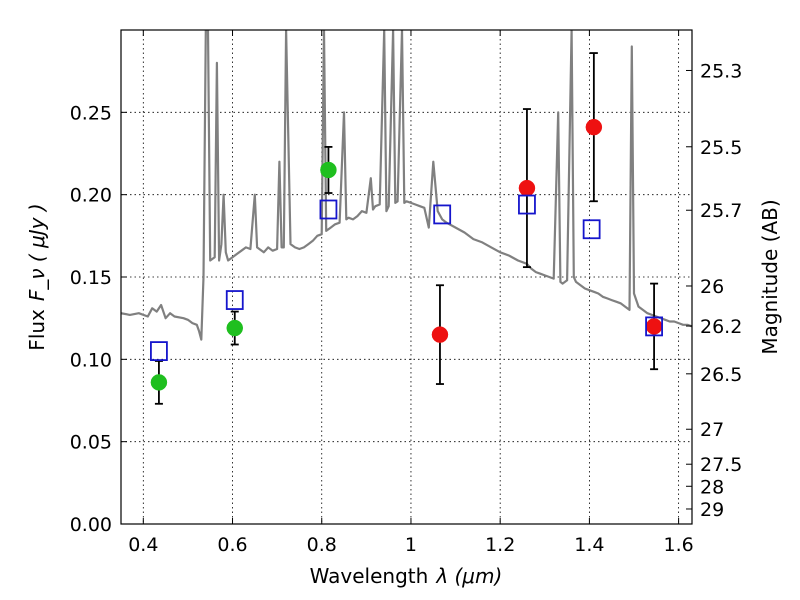 Image resolution: width=800 pixels, height=600 pixels. What do you see at coordinates (232, 545) in the screenshot?
I see `x-tick-label: 0.6` at bounding box center [232, 545].